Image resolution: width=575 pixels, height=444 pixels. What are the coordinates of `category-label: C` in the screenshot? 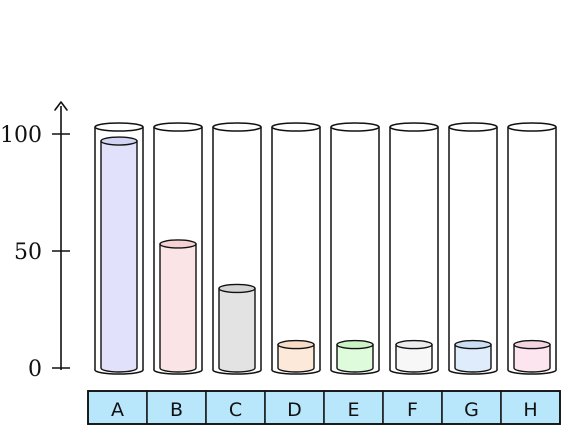 It's located at (235, 410).